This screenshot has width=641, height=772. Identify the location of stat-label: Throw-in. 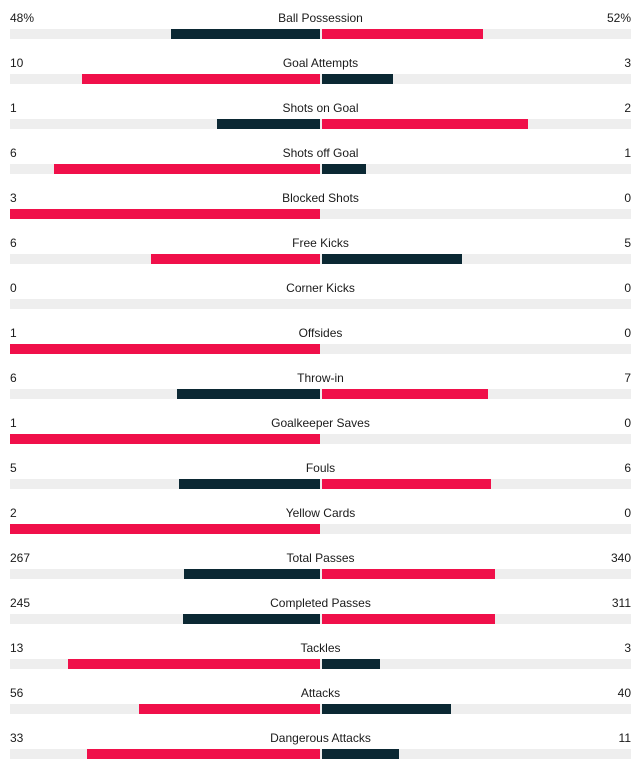
(320, 378).